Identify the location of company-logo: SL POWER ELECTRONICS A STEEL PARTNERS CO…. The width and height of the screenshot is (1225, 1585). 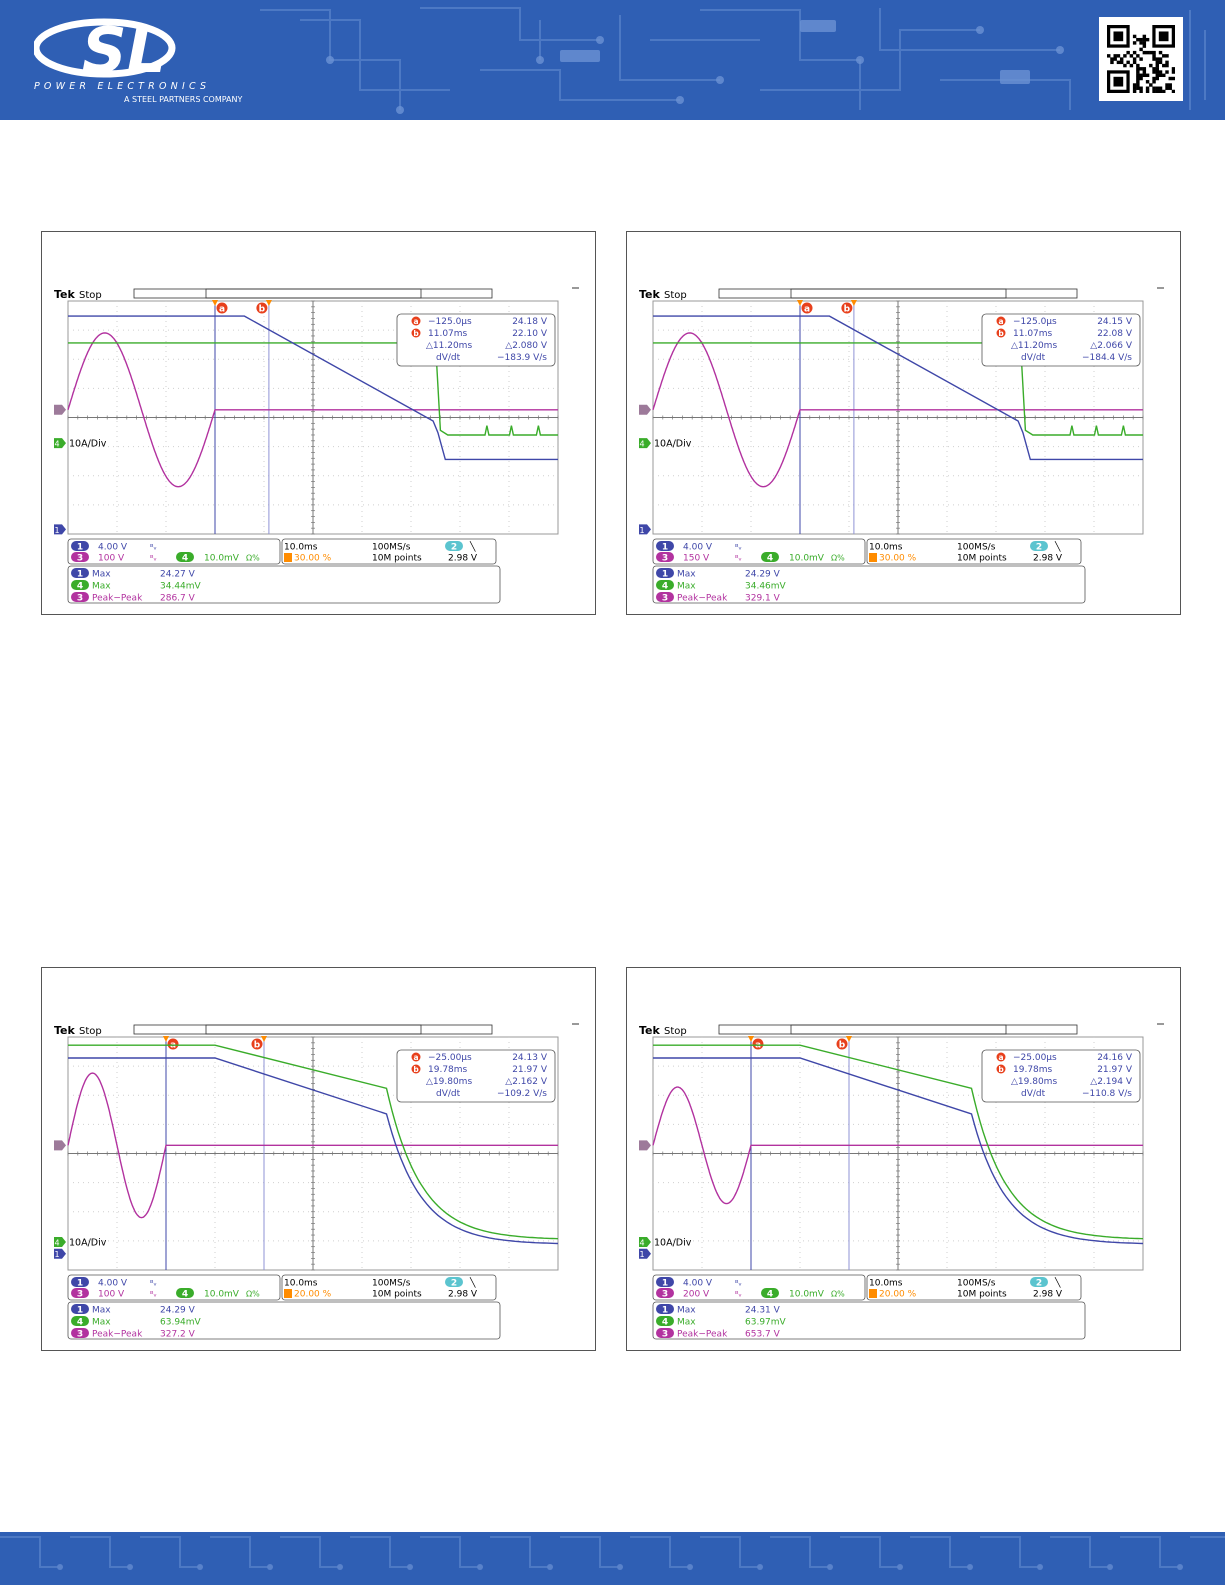
(139, 59).